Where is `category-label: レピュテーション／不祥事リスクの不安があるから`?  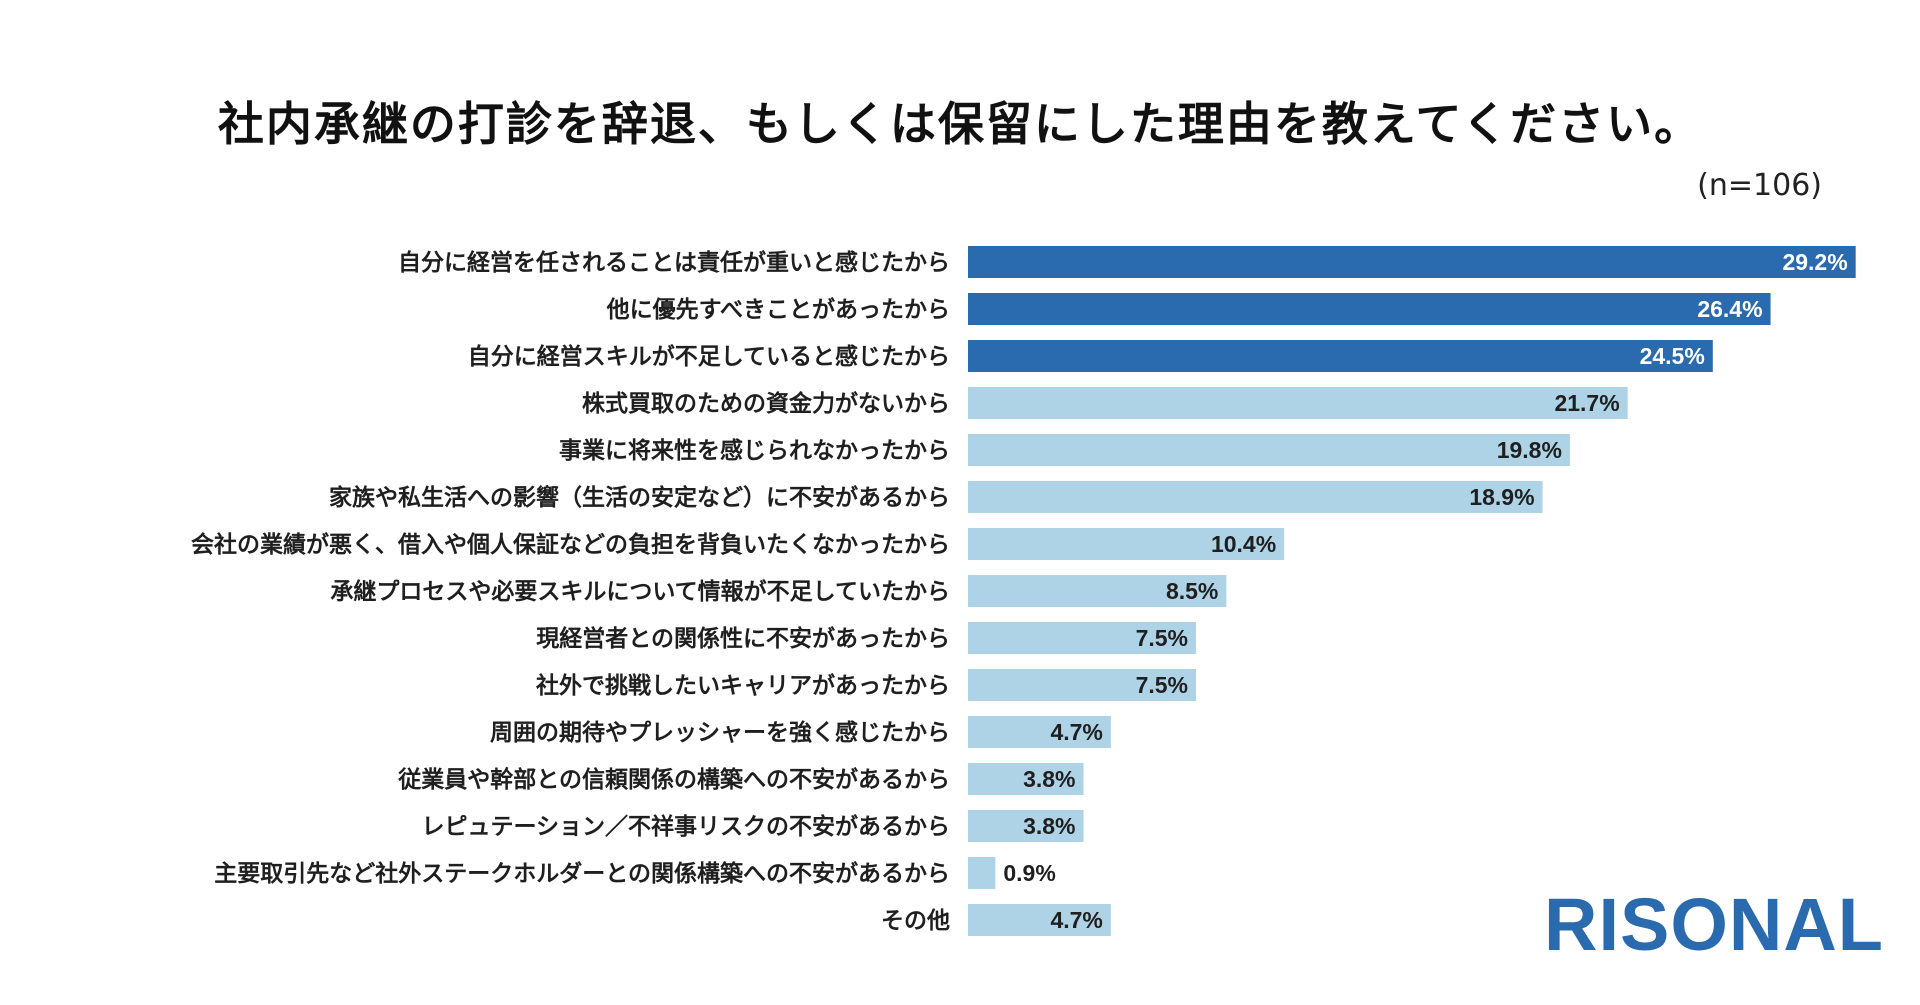
category-label: レピュテーション／不祥事リスクの不安があるから is located at coordinates (685, 826).